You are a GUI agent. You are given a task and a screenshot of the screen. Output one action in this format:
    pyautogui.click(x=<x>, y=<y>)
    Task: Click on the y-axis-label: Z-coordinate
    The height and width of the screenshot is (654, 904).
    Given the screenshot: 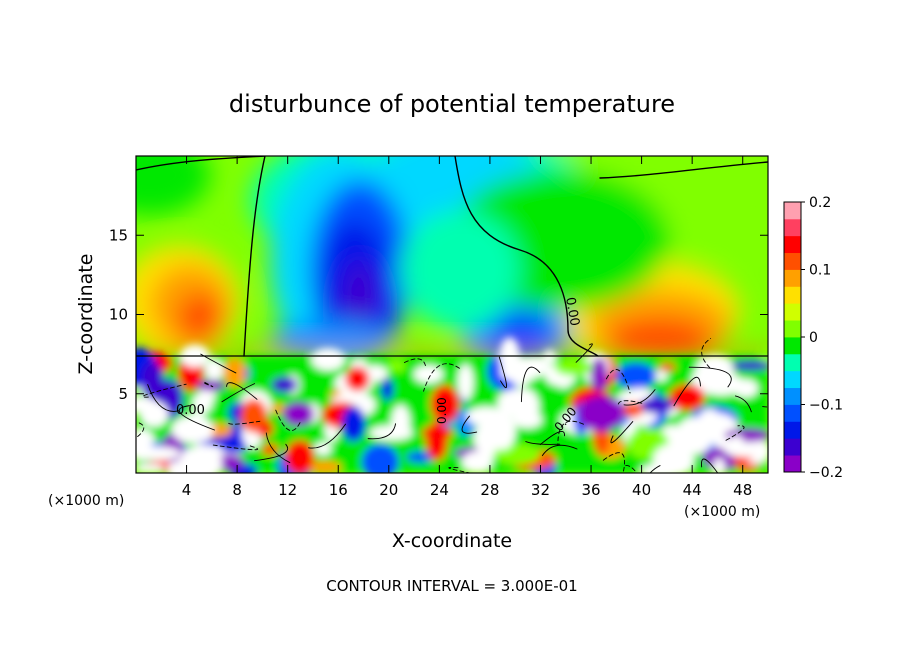 What is the action you would take?
    pyautogui.click(x=86, y=314)
    